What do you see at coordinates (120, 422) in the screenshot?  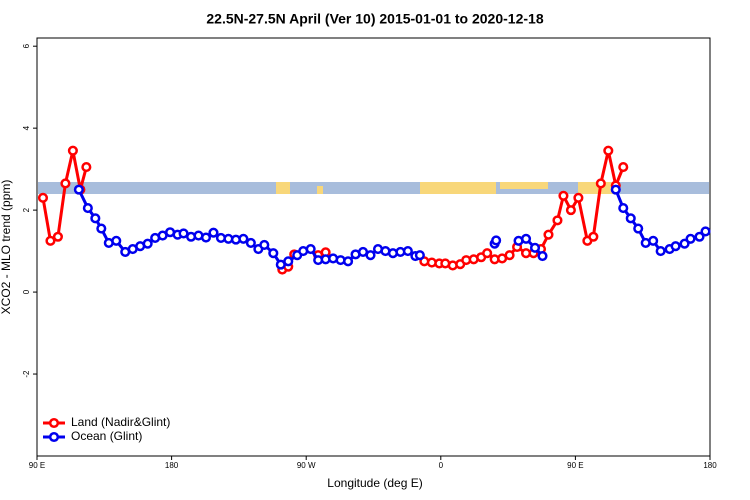 I see `legend-label: Land (Nadir&Glint)` at bounding box center [120, 422].